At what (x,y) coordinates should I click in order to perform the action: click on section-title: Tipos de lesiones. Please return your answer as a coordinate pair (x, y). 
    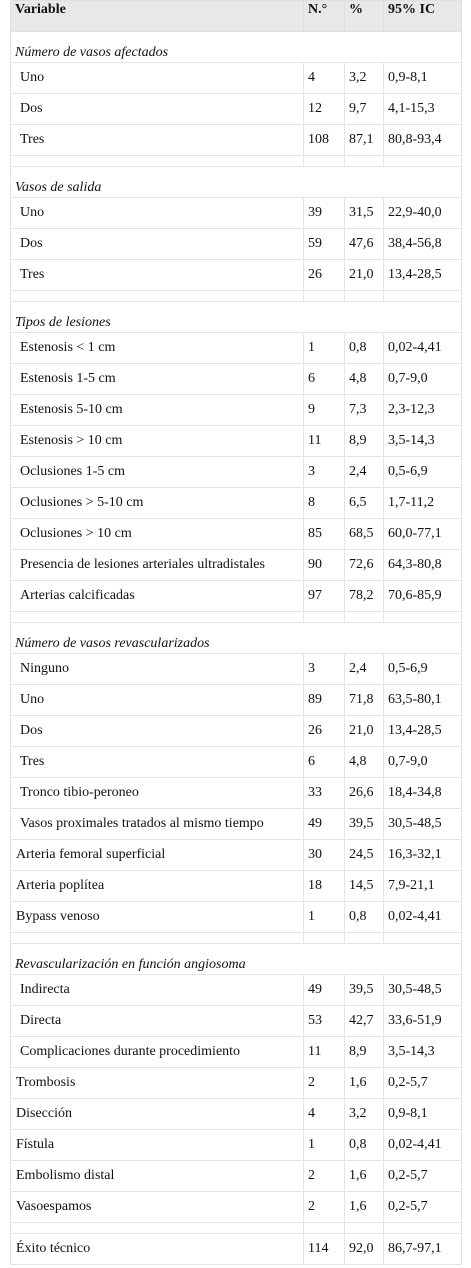
    Looking at the image, I should click on (236, 317).